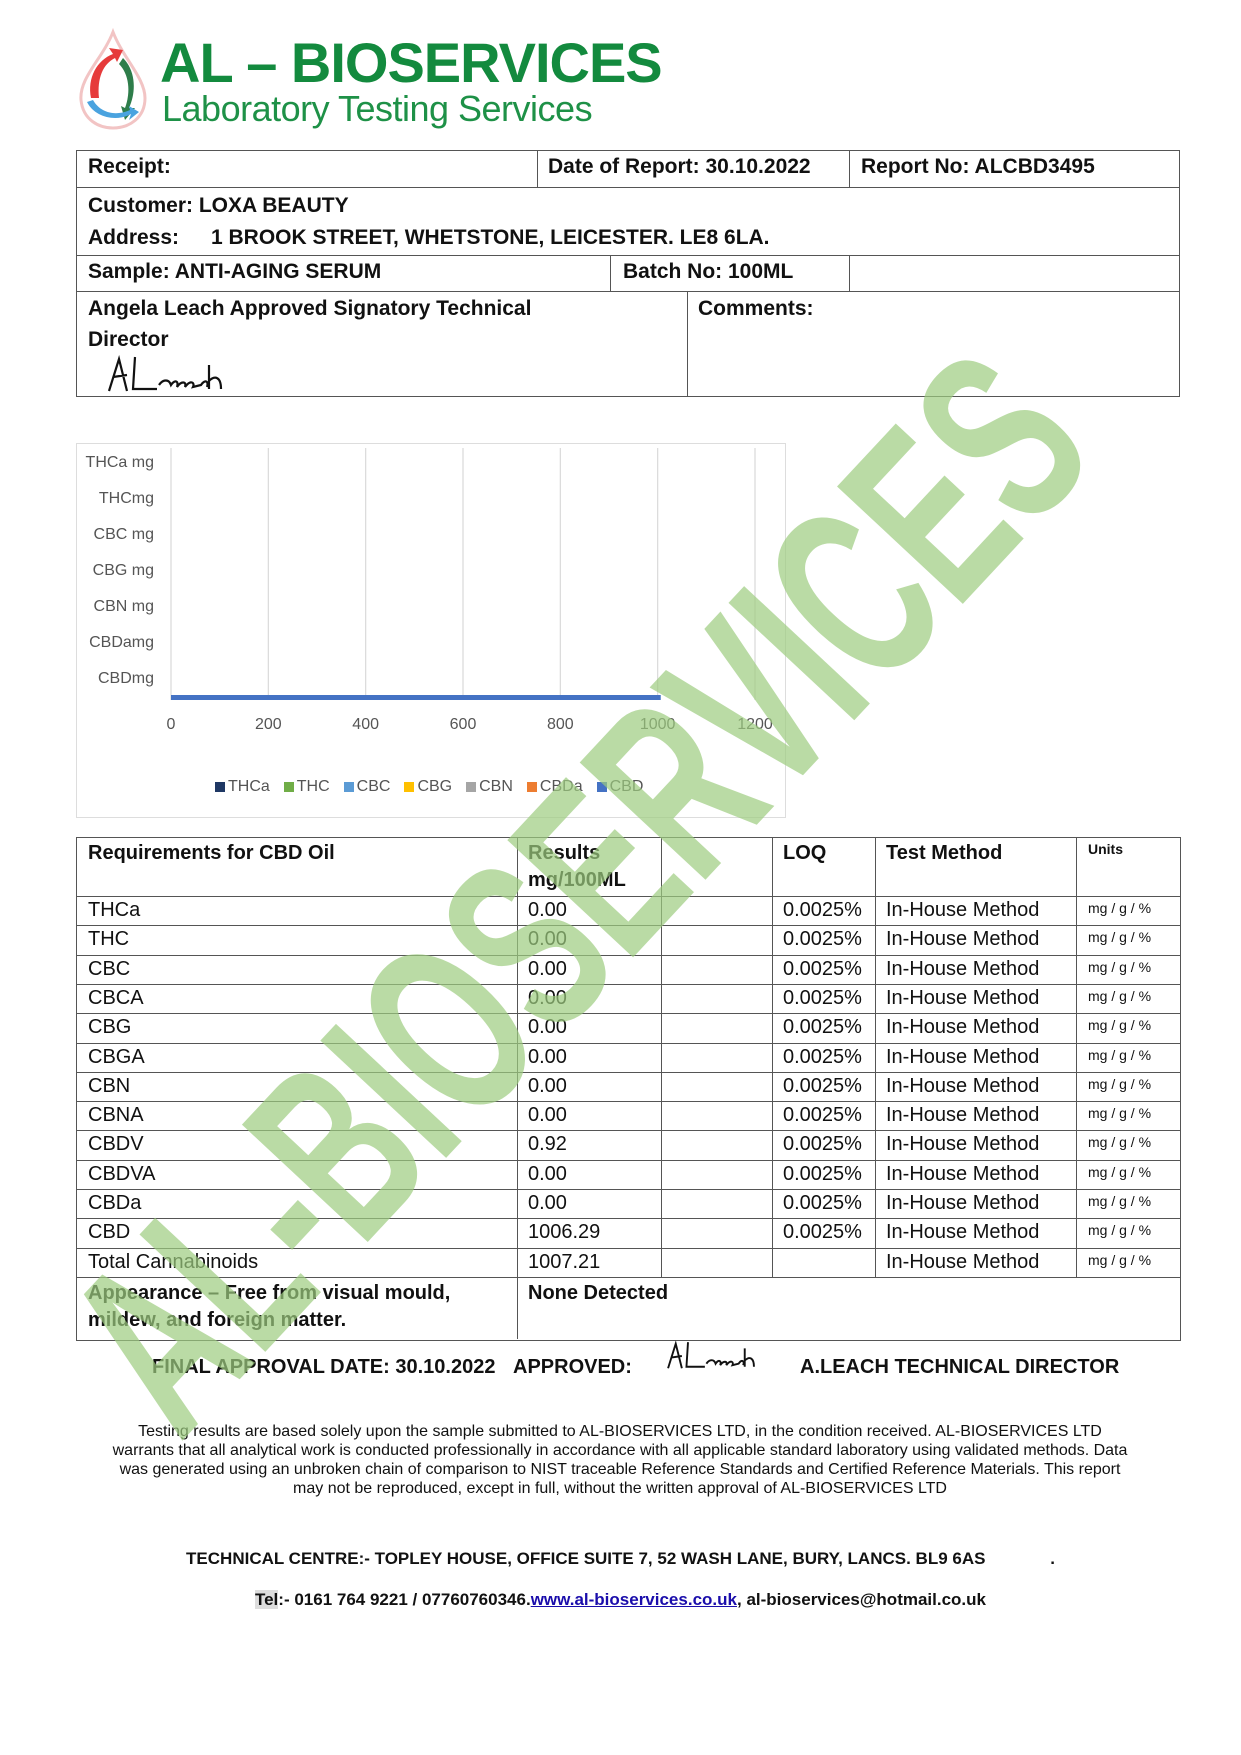  Describe the element at coordinates (134, 237) in the screenshot. I see `address-label: Address:` at that location.